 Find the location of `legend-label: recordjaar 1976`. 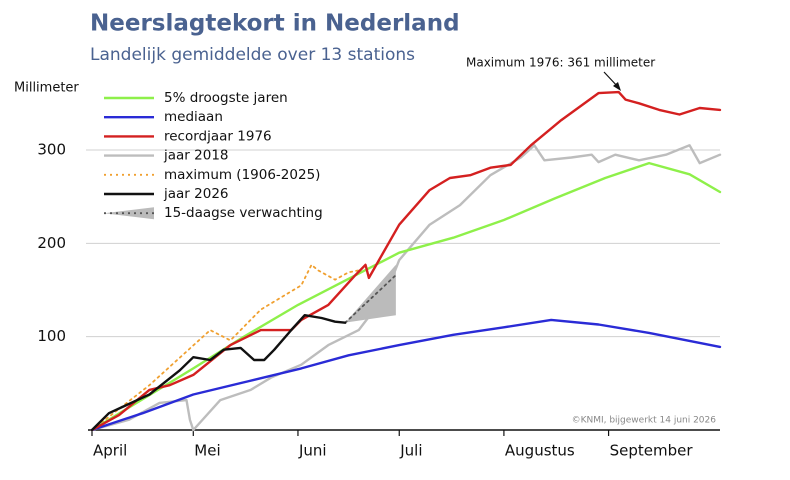

legend-label: recordjaar 1976 is located at coordinates (218, 136).